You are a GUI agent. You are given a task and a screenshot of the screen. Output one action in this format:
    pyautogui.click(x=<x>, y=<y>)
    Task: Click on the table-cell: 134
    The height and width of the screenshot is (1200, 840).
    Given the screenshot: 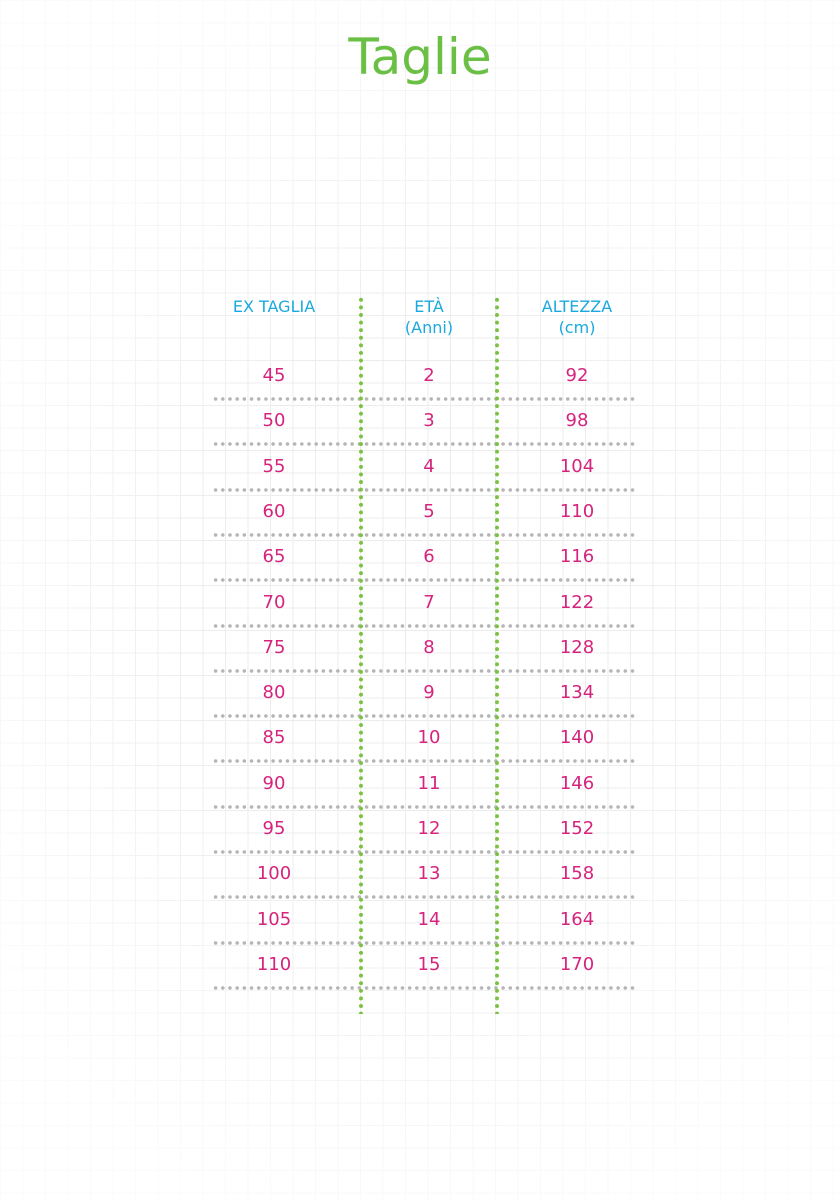 What is the action you would take?
    pyautogui.click(x=577, y=693)
    